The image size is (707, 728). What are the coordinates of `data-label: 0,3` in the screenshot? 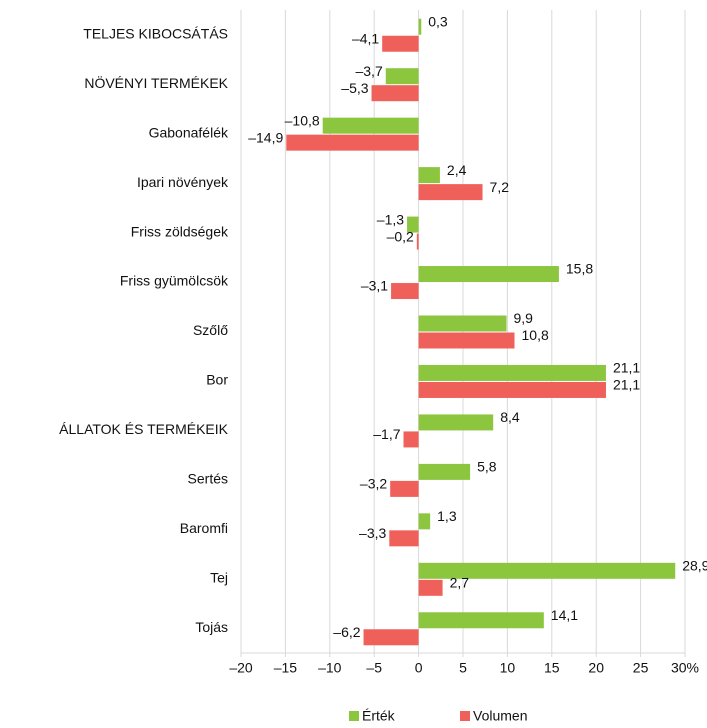 It's located at (438, 21).